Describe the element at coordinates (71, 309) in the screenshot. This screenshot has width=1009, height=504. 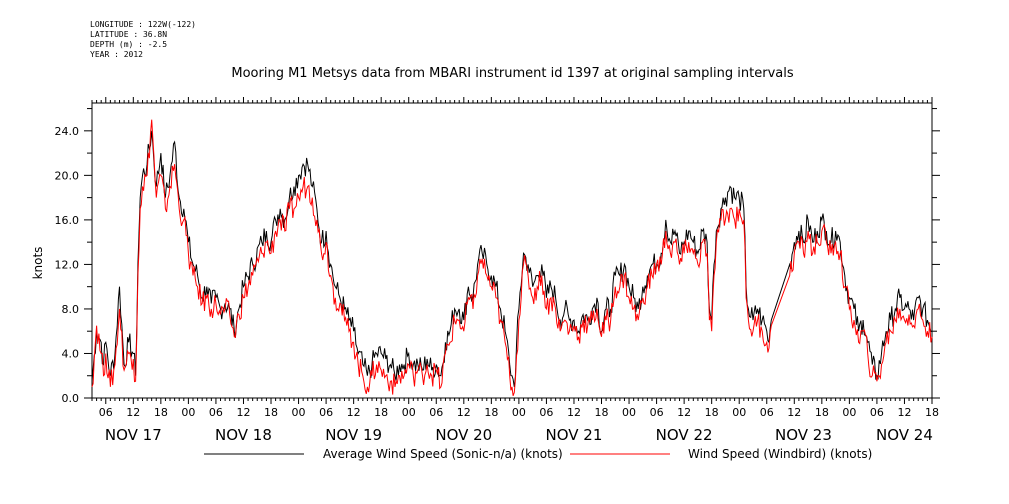
I see `y-tick-label: 8.0` at that location.